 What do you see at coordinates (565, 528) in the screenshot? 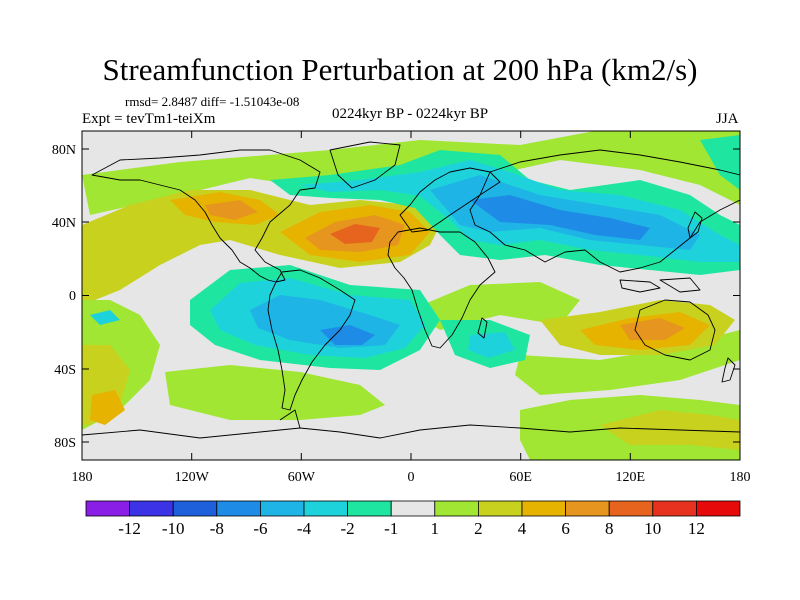
I see `colorbar-label: 6` at bounding box center [565, 528].